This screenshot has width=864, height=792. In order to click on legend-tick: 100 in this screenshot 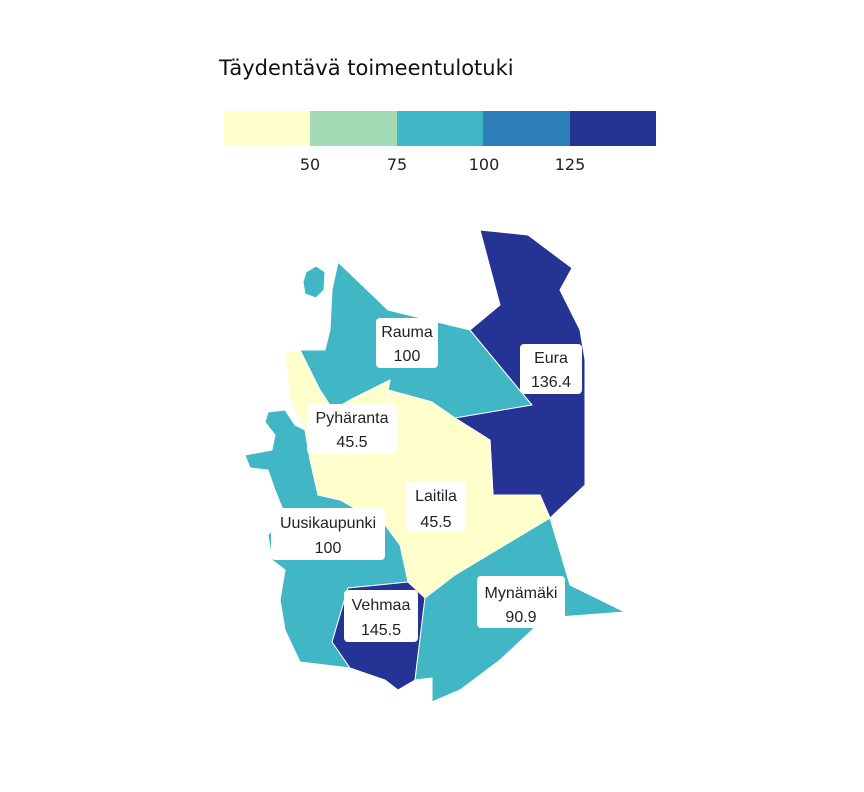, I will do `click(484, 164)`.